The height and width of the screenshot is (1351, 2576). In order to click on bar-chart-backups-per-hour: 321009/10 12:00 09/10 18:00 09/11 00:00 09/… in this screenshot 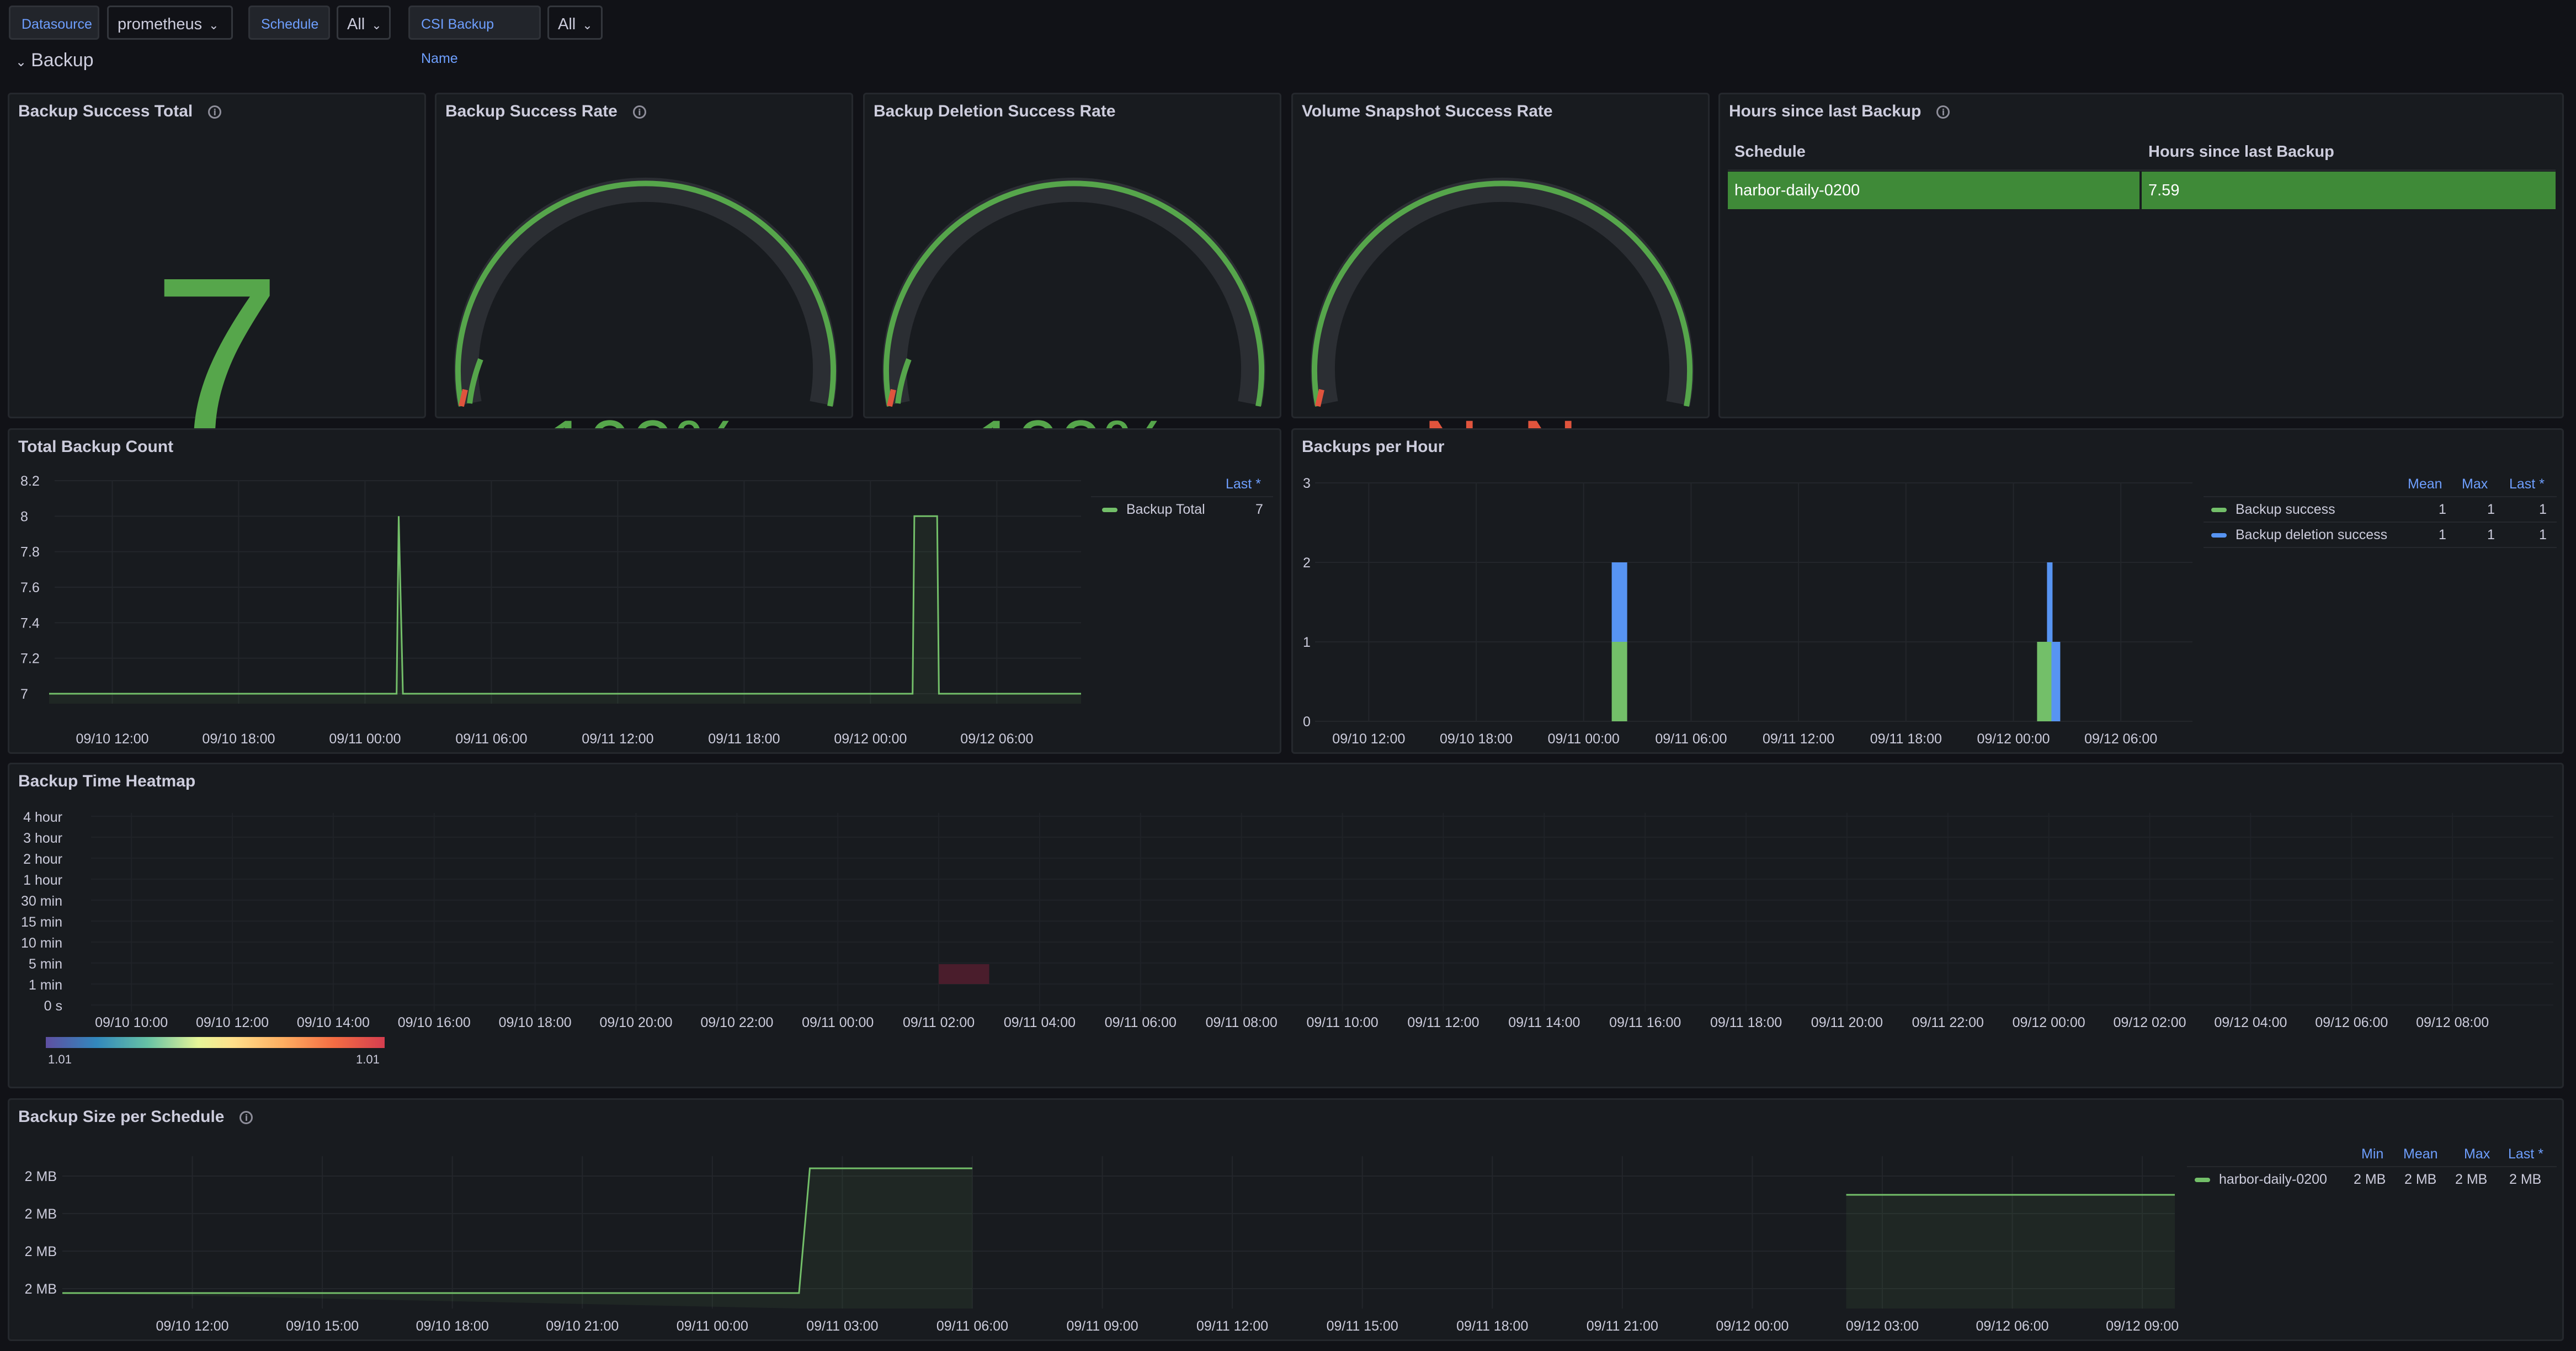, I will do `click(1929, 593)`.